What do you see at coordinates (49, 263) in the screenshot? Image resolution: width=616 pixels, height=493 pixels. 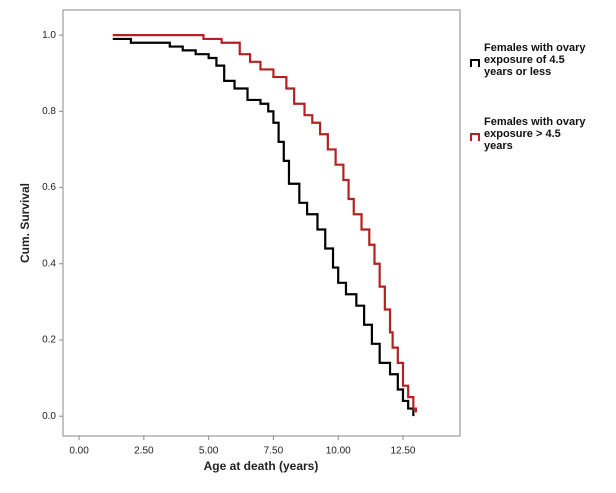 I see `y-tick-label: 0.4` at bounding box center [49, 263].